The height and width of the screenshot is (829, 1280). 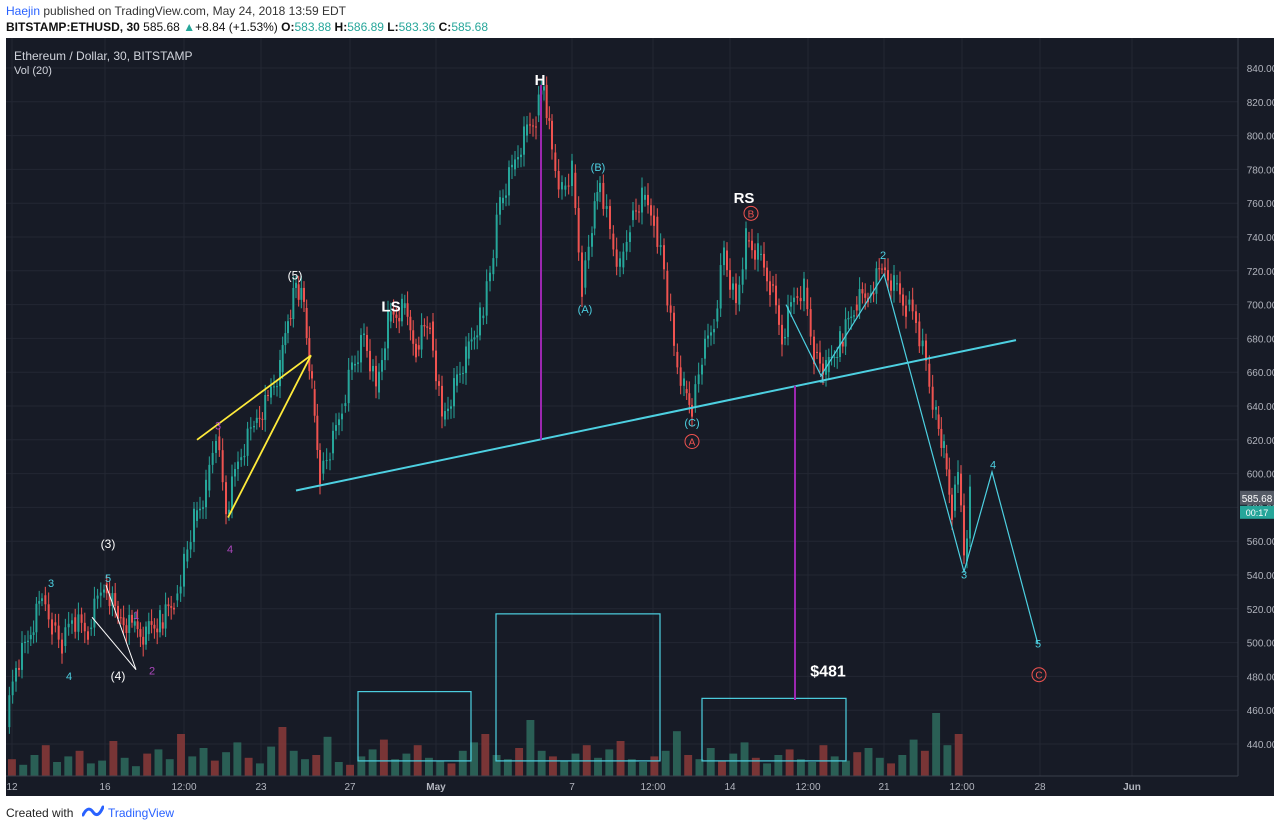 I want to click on author-link: Haejin, so click(x=23, y=11).